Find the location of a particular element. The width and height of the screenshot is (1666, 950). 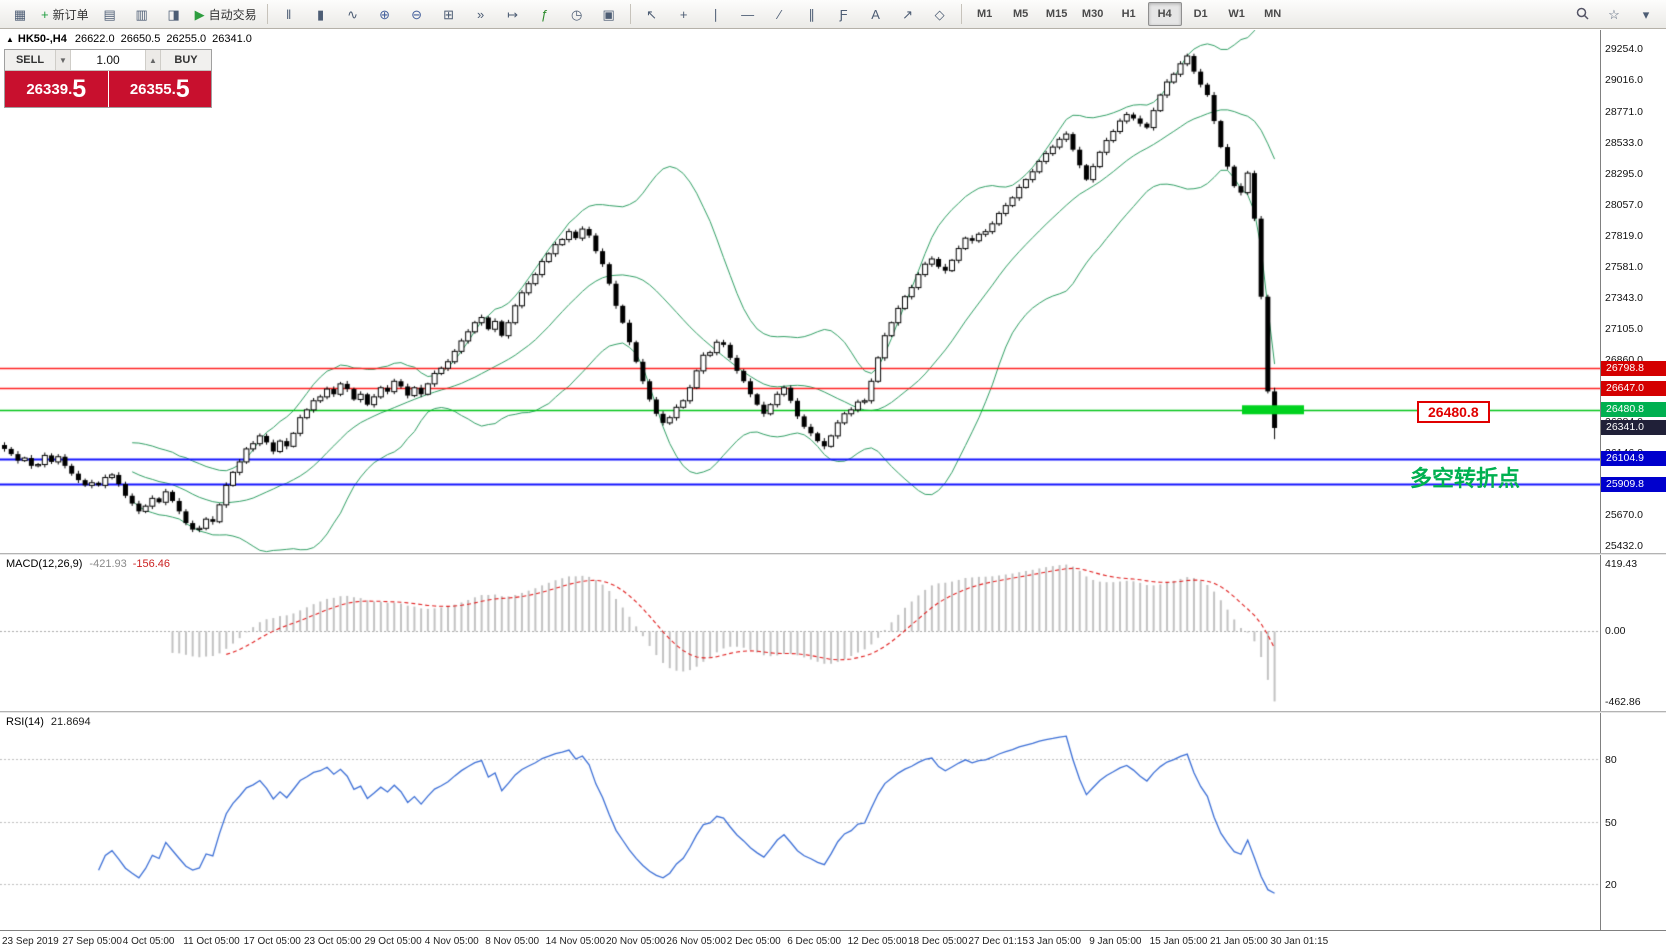

price-axis-tick: 27105.0 is located at coordinates (1624, 328).